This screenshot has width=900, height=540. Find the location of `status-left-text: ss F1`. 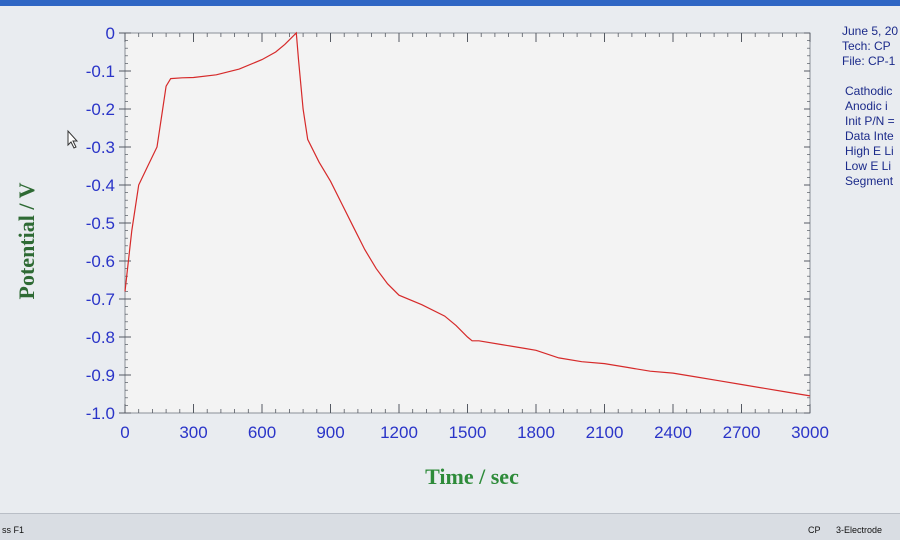

status-left-text: ss F1 is located at coordinates (13, 530).